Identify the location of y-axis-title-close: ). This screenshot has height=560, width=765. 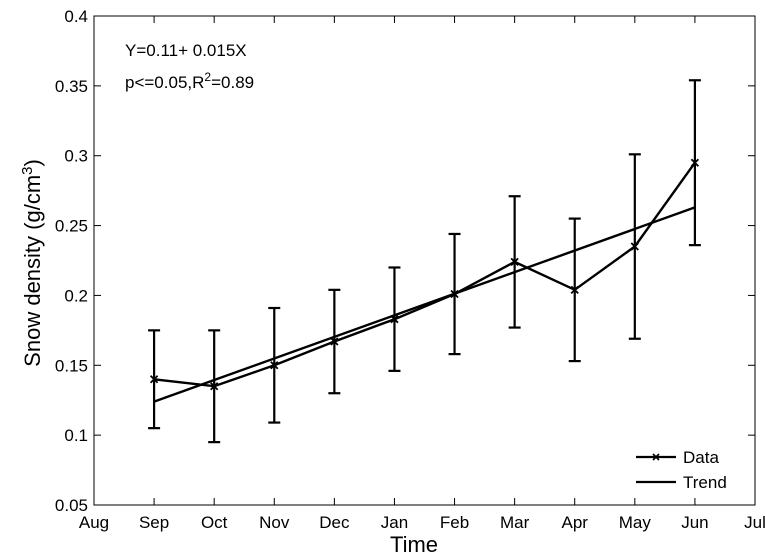
(32, 162).